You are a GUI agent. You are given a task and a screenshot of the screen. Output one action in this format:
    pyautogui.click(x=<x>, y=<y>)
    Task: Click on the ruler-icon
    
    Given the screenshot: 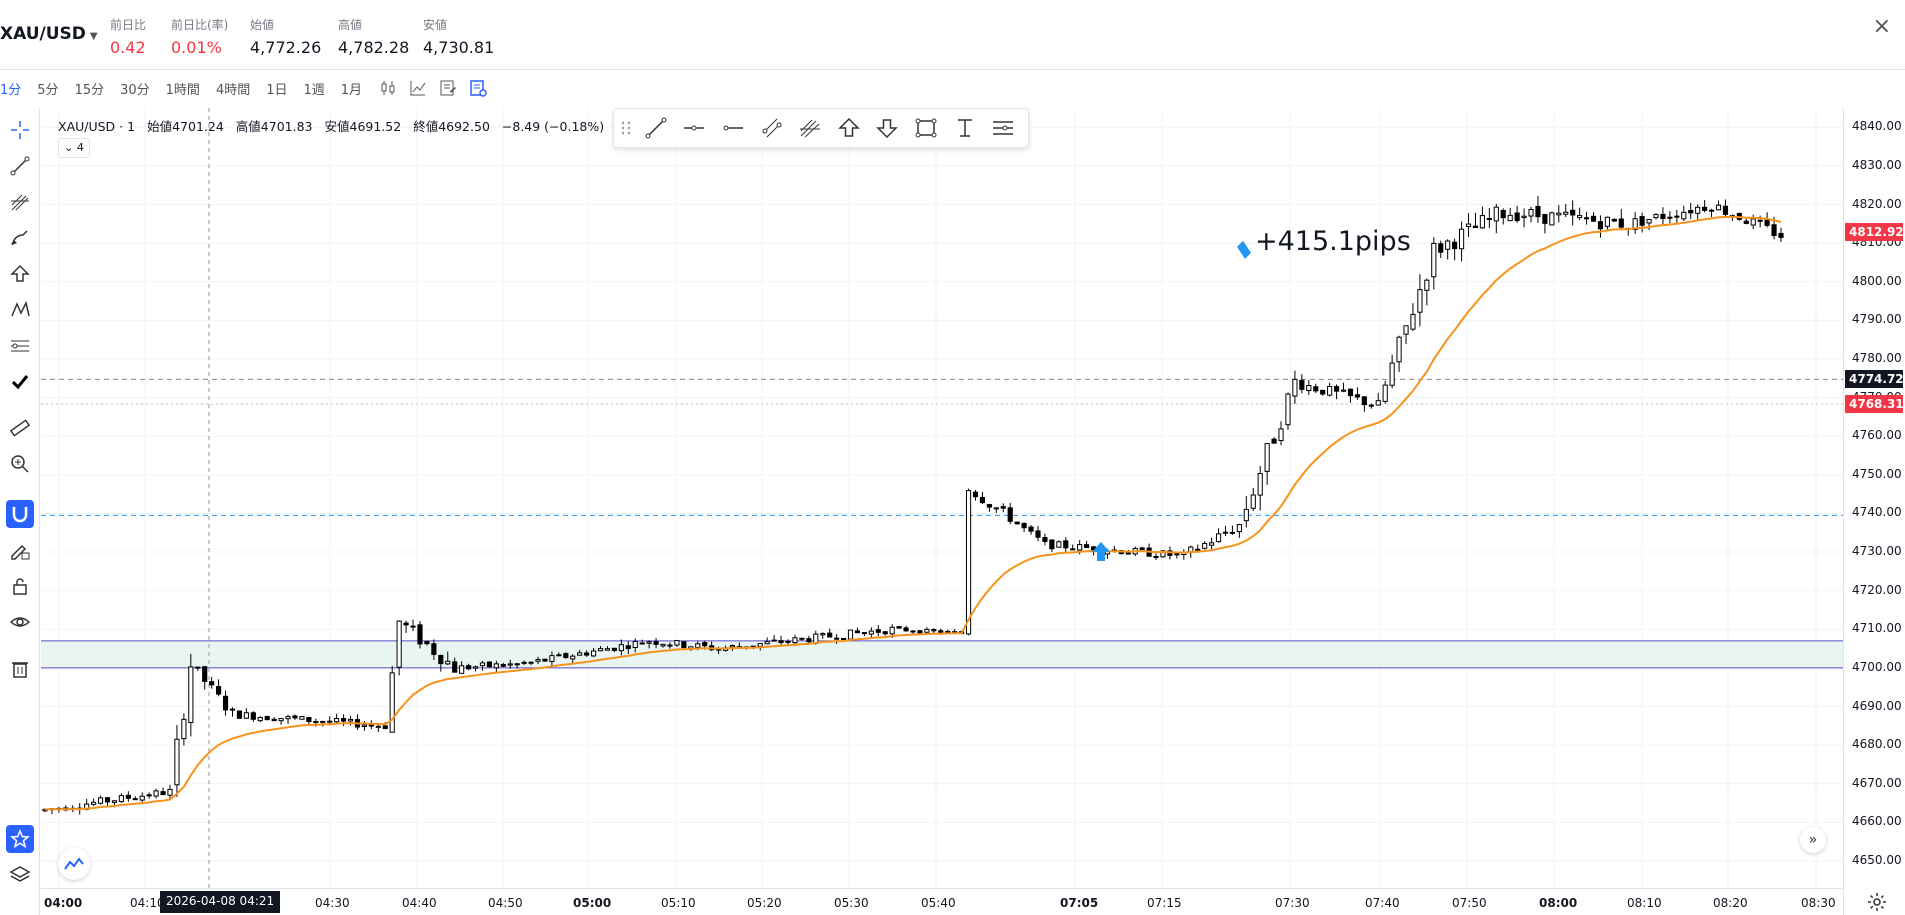 What is the action you would take?
    pyautogui.click(x=20, y=428)
    